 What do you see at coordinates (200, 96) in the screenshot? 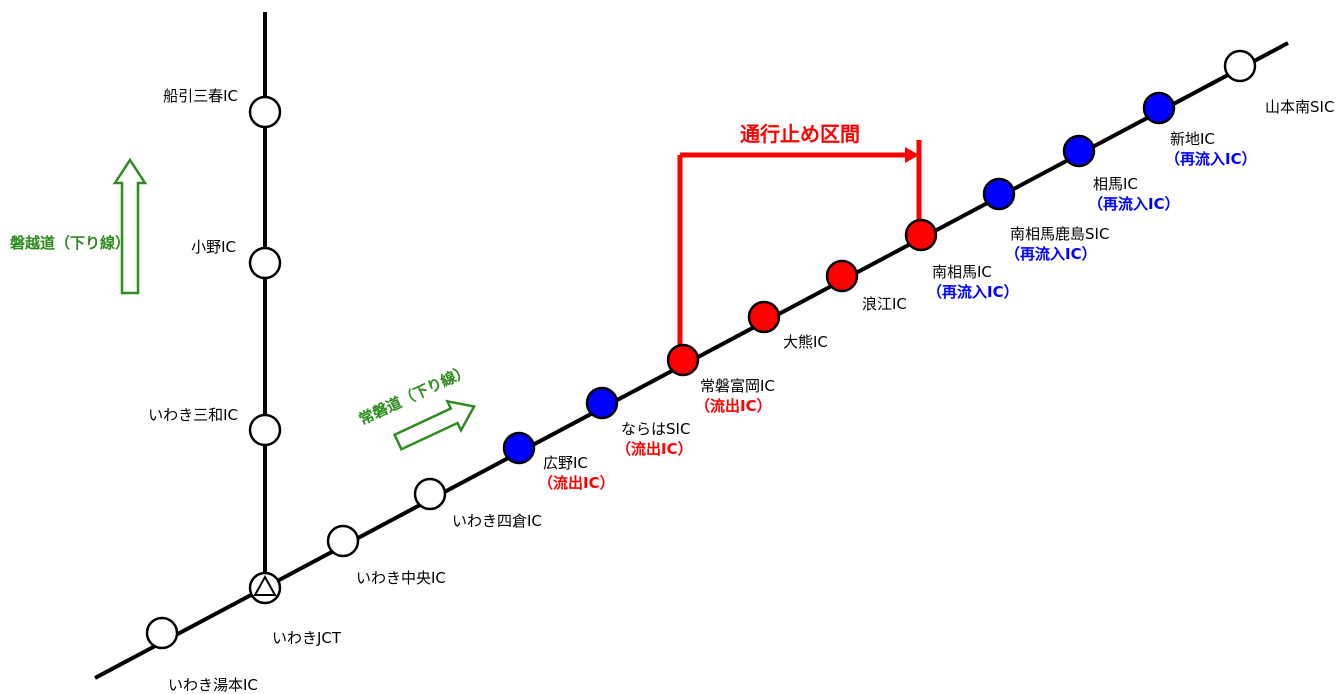
I see `banetsu-station-label: 船引三春IC` at bounding box center [200, 96].